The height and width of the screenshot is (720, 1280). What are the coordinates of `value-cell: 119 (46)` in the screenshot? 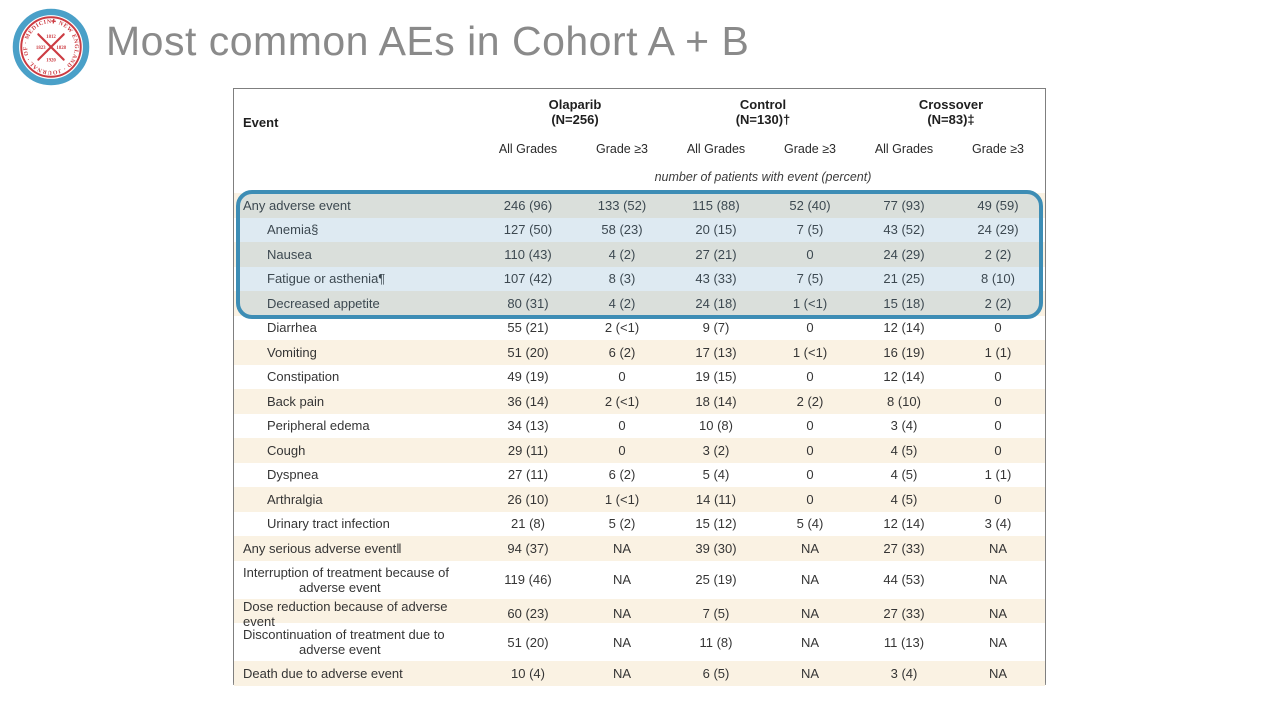 It's located at (528, 579).